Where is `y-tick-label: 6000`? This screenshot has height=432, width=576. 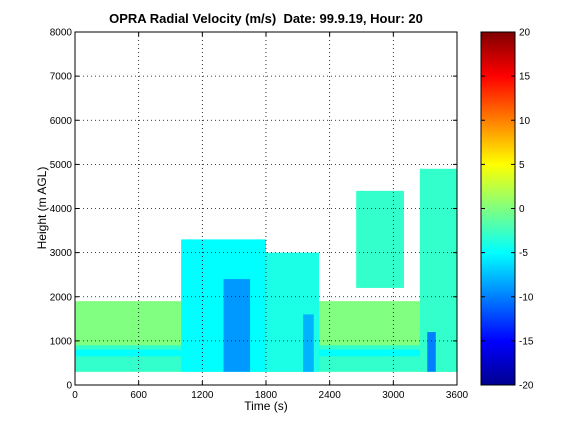
y-tick-label: 6000 is located at coordinates (61, 121).